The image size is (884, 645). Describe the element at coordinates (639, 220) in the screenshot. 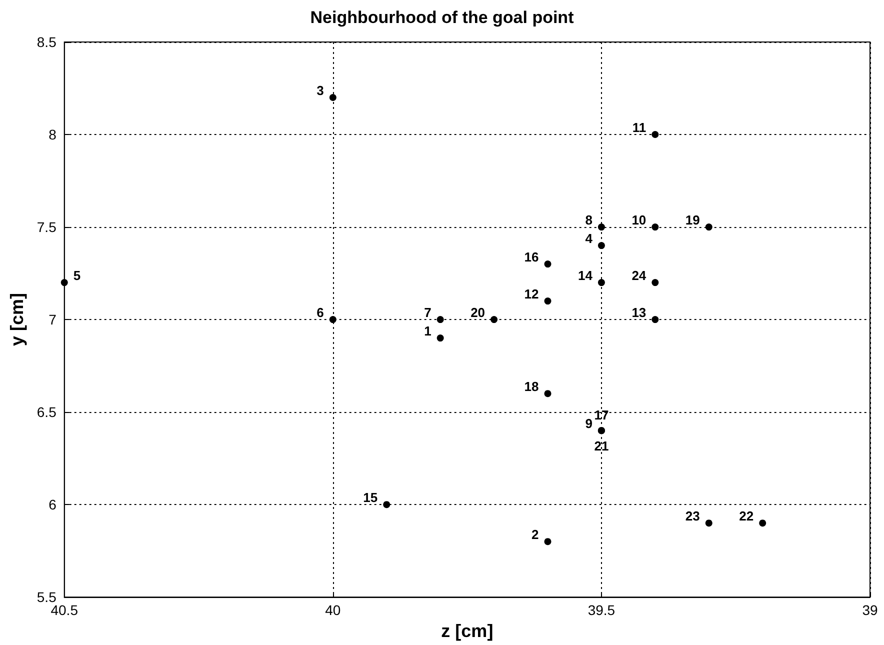

I see `annotation: 10` at that location.